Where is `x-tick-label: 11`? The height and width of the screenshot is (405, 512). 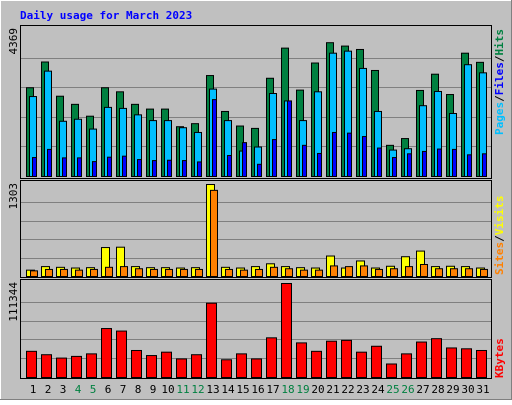 x-tick-label: 11 is located at coordinates (182, 389).